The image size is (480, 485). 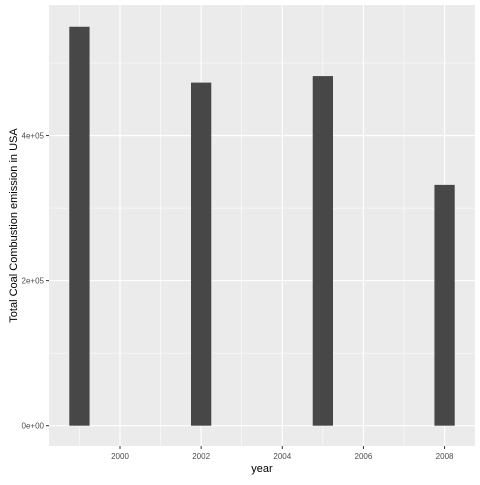 I want to click on bar-1999, so click(x=79, y=226).